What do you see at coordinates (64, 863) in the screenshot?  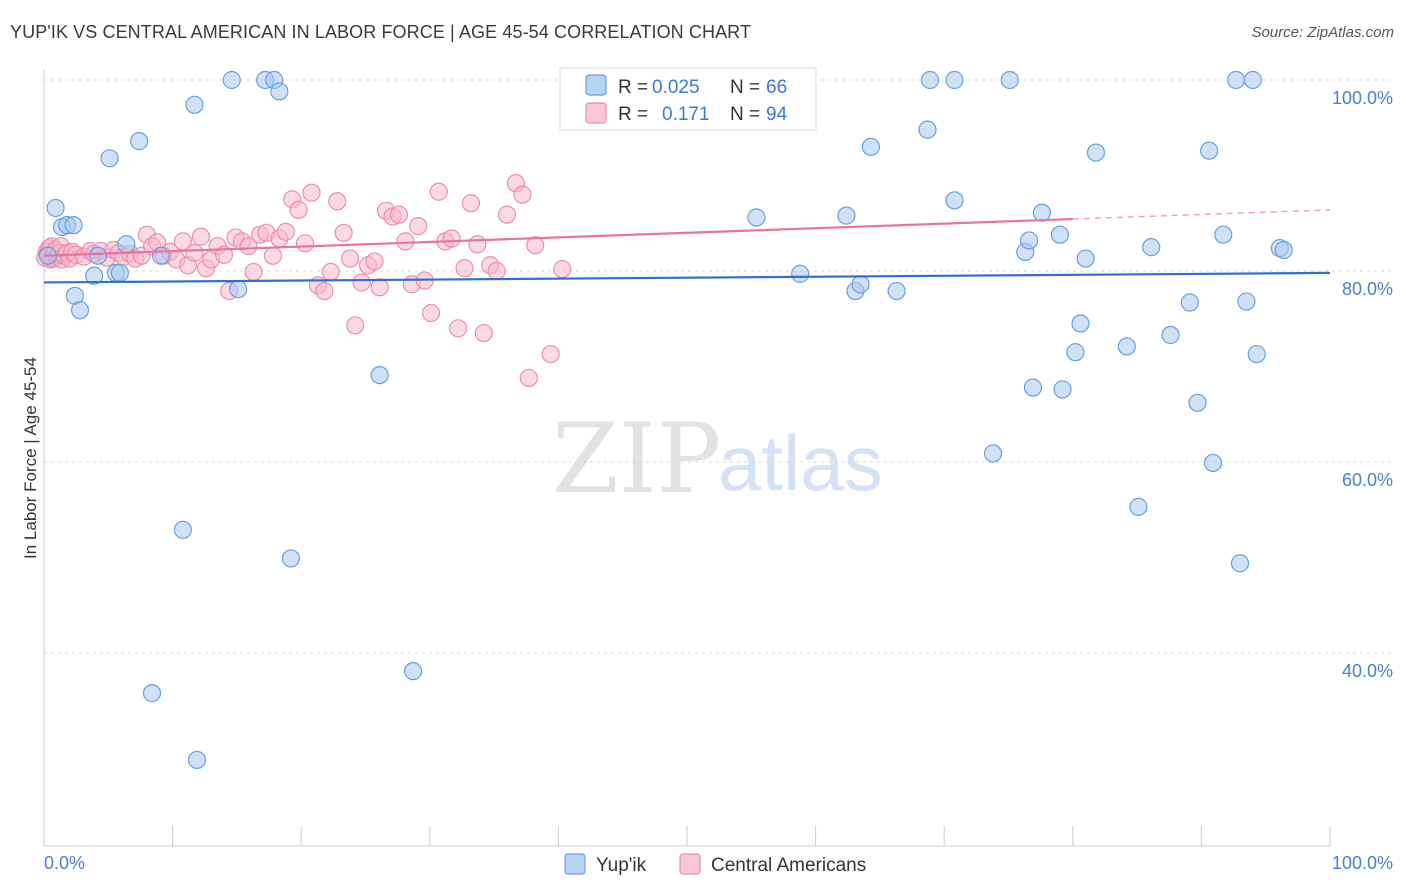 I see `x-tick-label: 0.0%` at bounding box center [64, 863].